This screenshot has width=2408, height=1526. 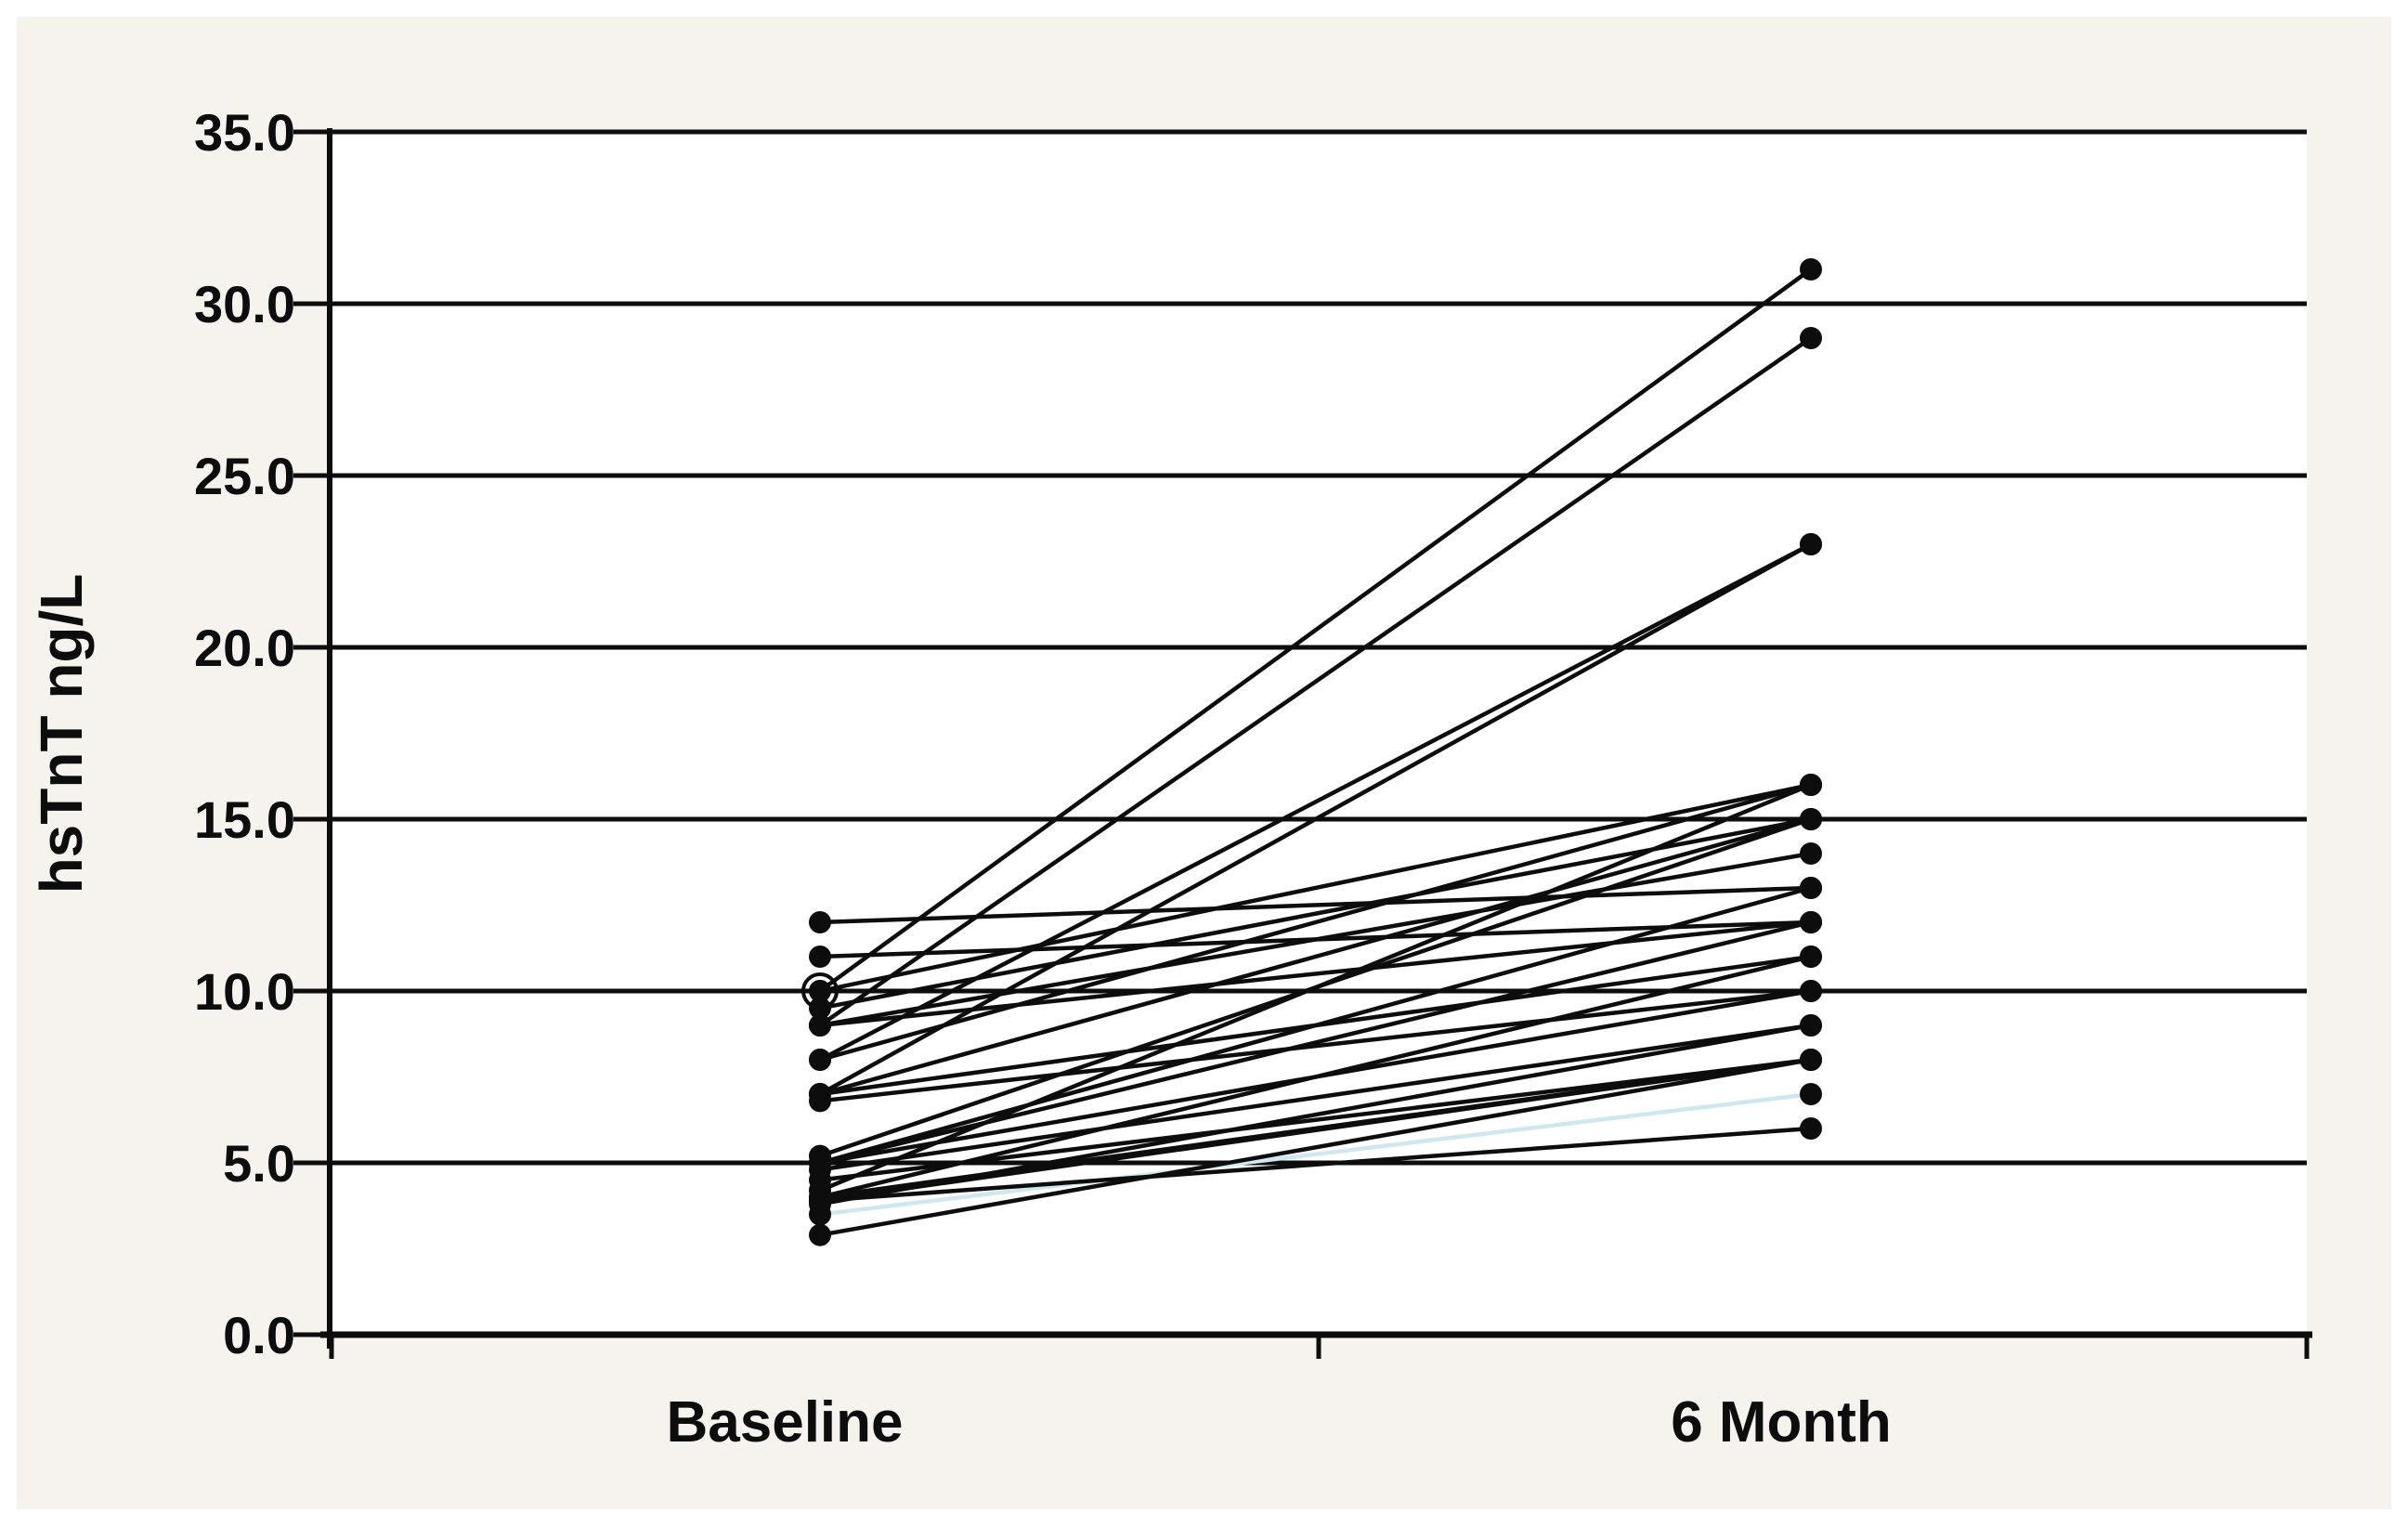 What do you see at coordinates (244, 992) in the screenshot?
I see `y-tick-label: 10.0` at bounding box center [244, 992].